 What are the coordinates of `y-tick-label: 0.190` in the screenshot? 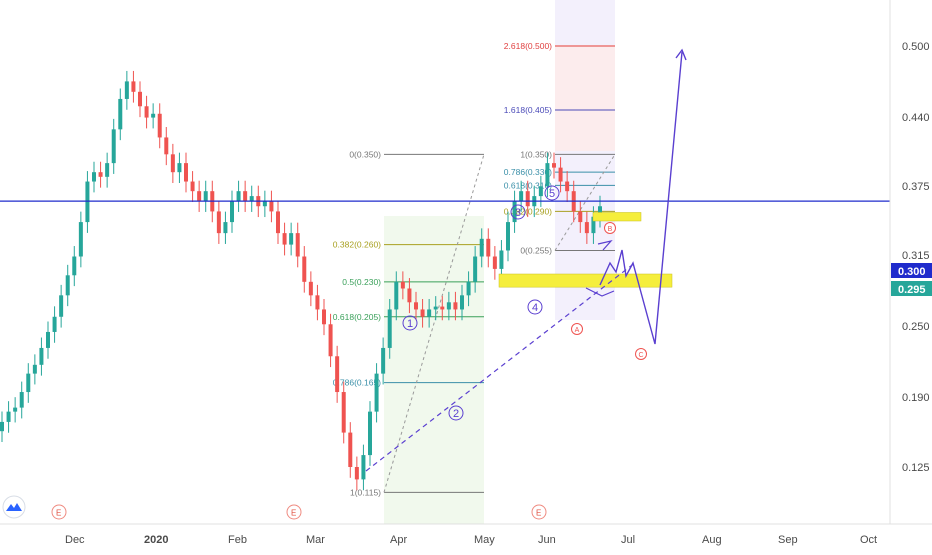 It's located at (916, 398).